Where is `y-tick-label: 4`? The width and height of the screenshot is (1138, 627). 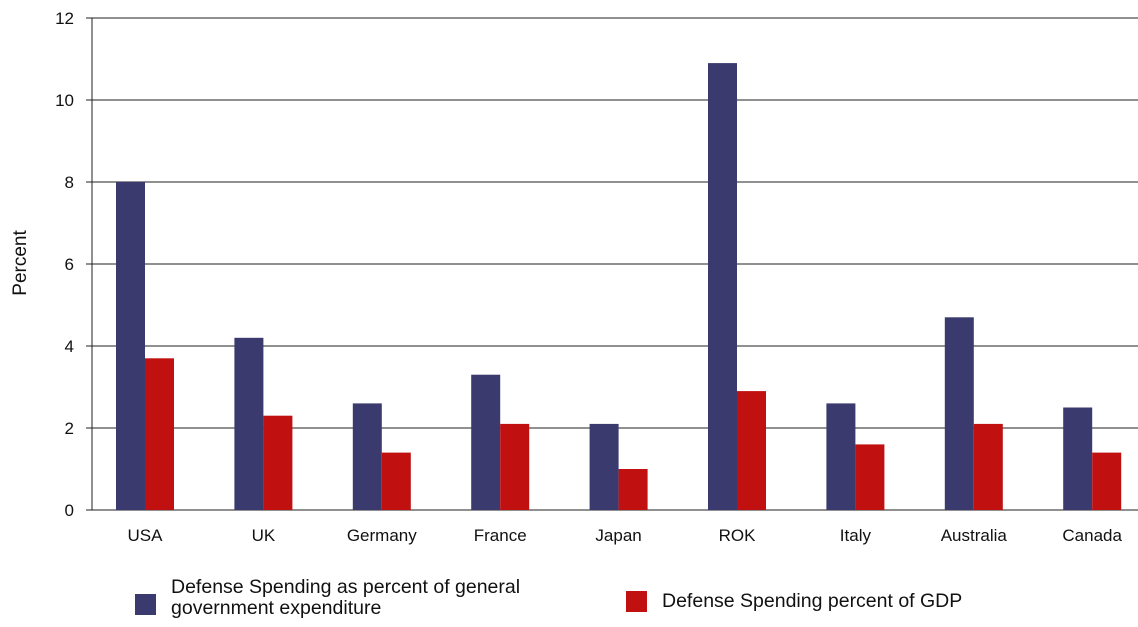
y-tick-label: 4 is located at coordinates (69, 346).